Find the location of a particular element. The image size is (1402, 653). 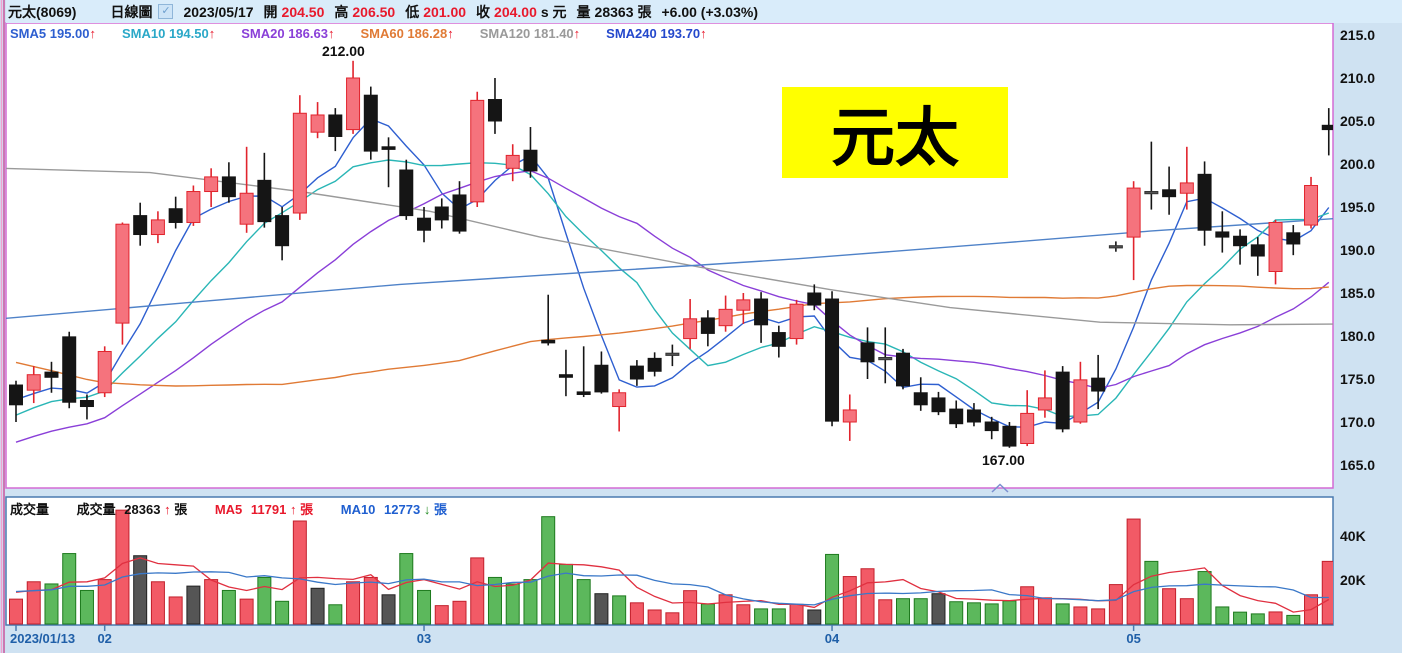

low-value: 201.00 is located at coordinates (445, 11).